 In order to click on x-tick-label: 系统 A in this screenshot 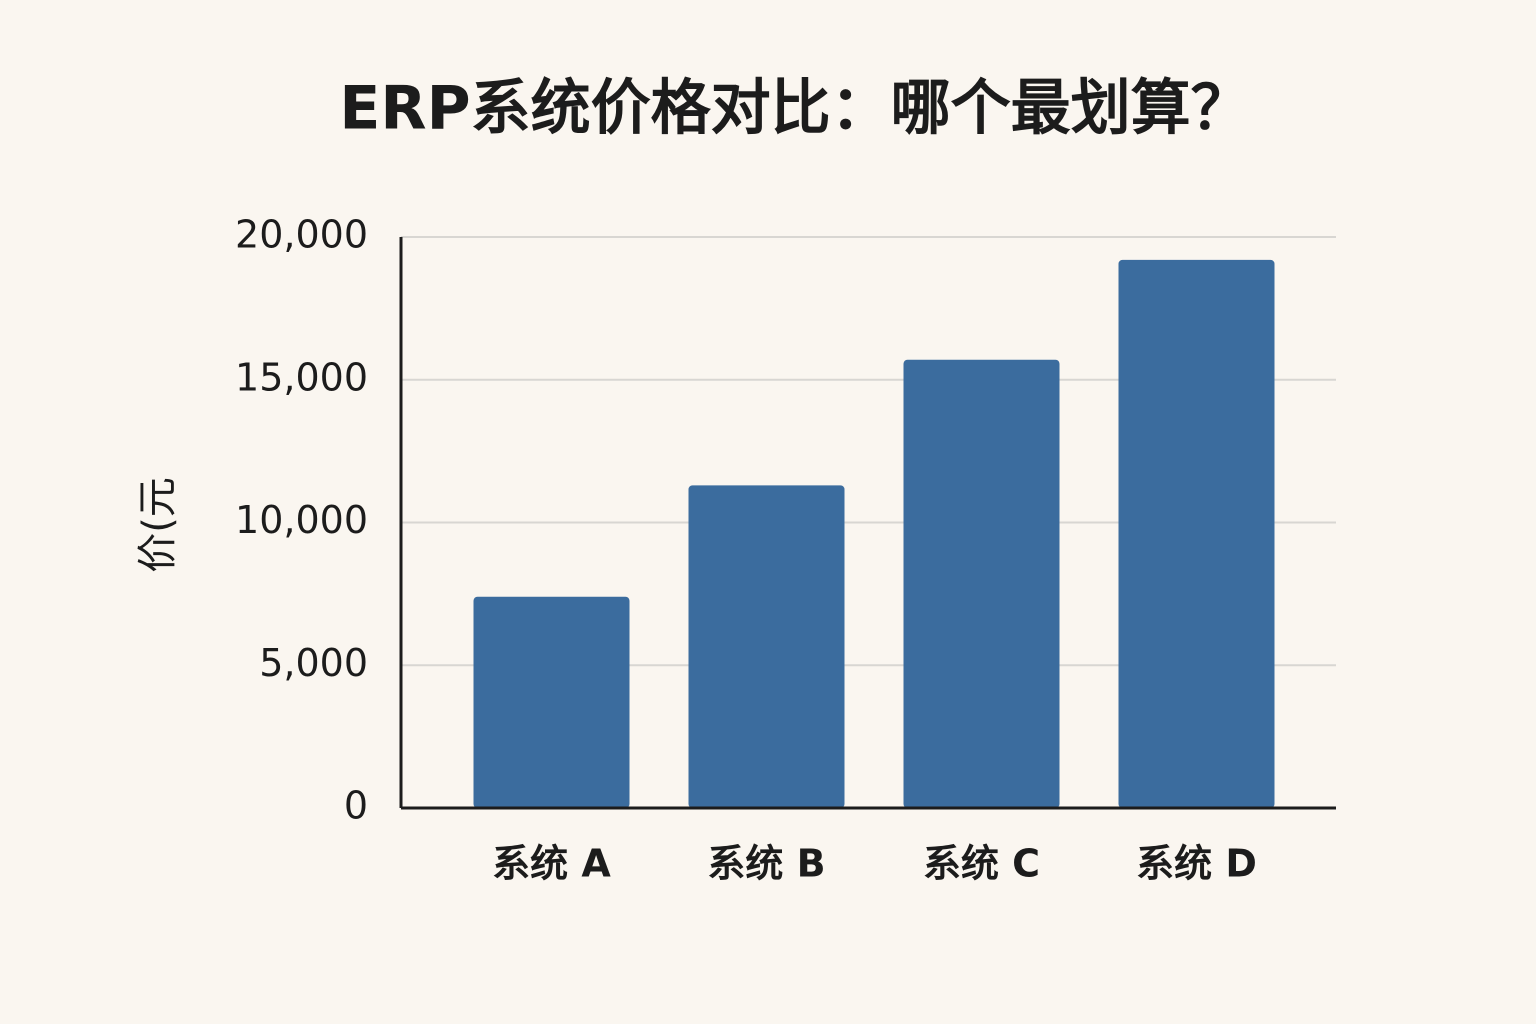, I will do `click(551, 864)`.